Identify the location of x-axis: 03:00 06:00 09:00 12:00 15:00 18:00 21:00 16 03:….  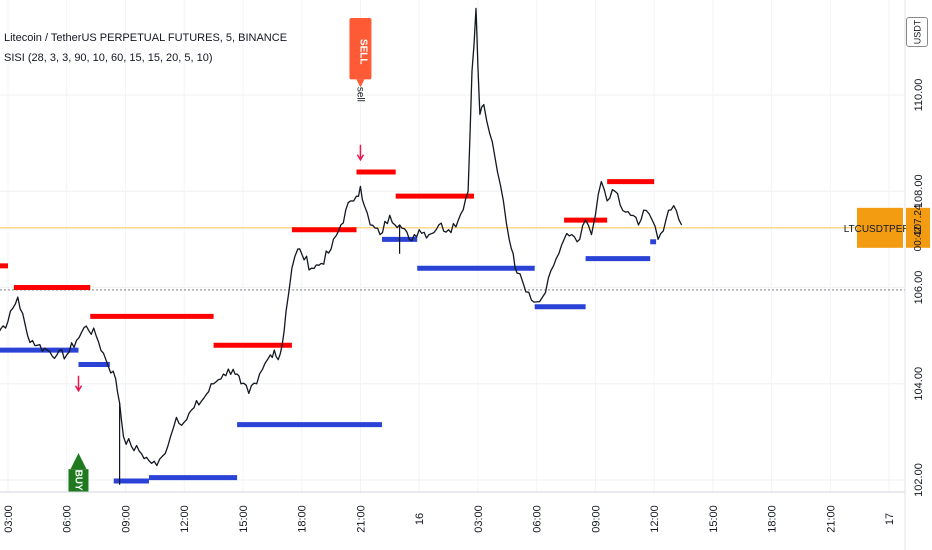
(449, 519).